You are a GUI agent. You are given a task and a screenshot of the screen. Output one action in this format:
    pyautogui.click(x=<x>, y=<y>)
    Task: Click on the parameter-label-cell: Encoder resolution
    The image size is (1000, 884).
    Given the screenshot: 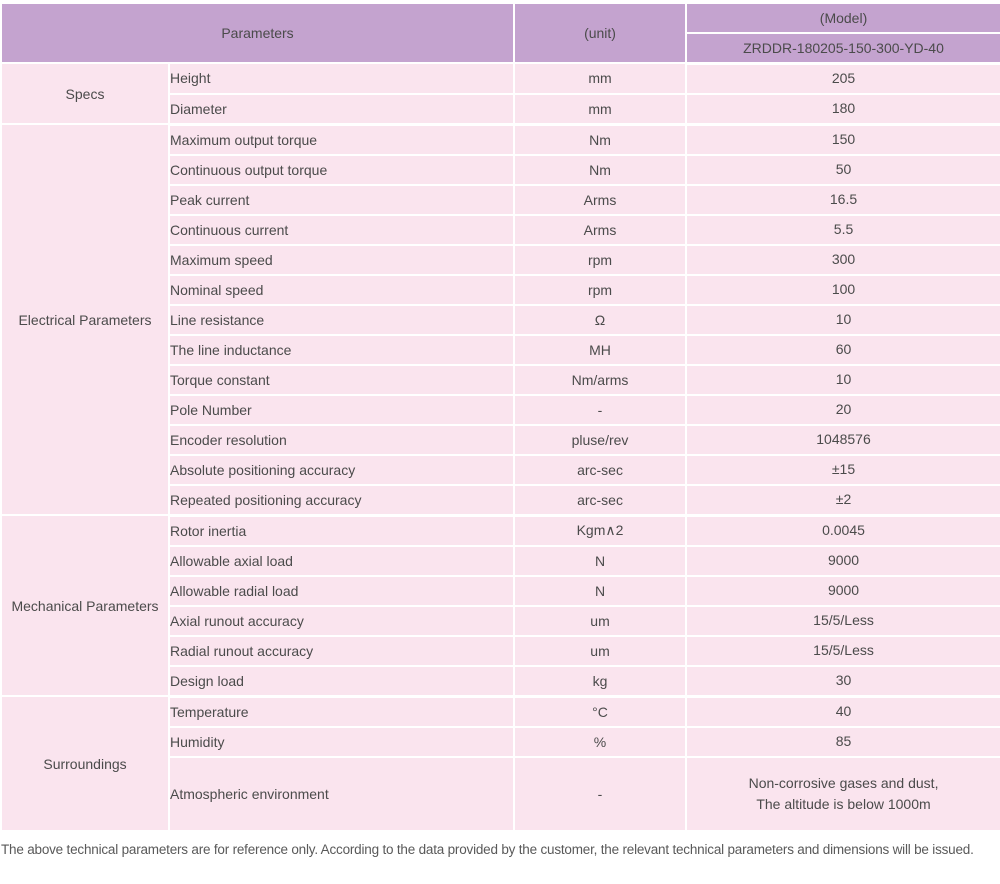 What is the action you would take?
    pyautogui.click(x=341, y=439)
    